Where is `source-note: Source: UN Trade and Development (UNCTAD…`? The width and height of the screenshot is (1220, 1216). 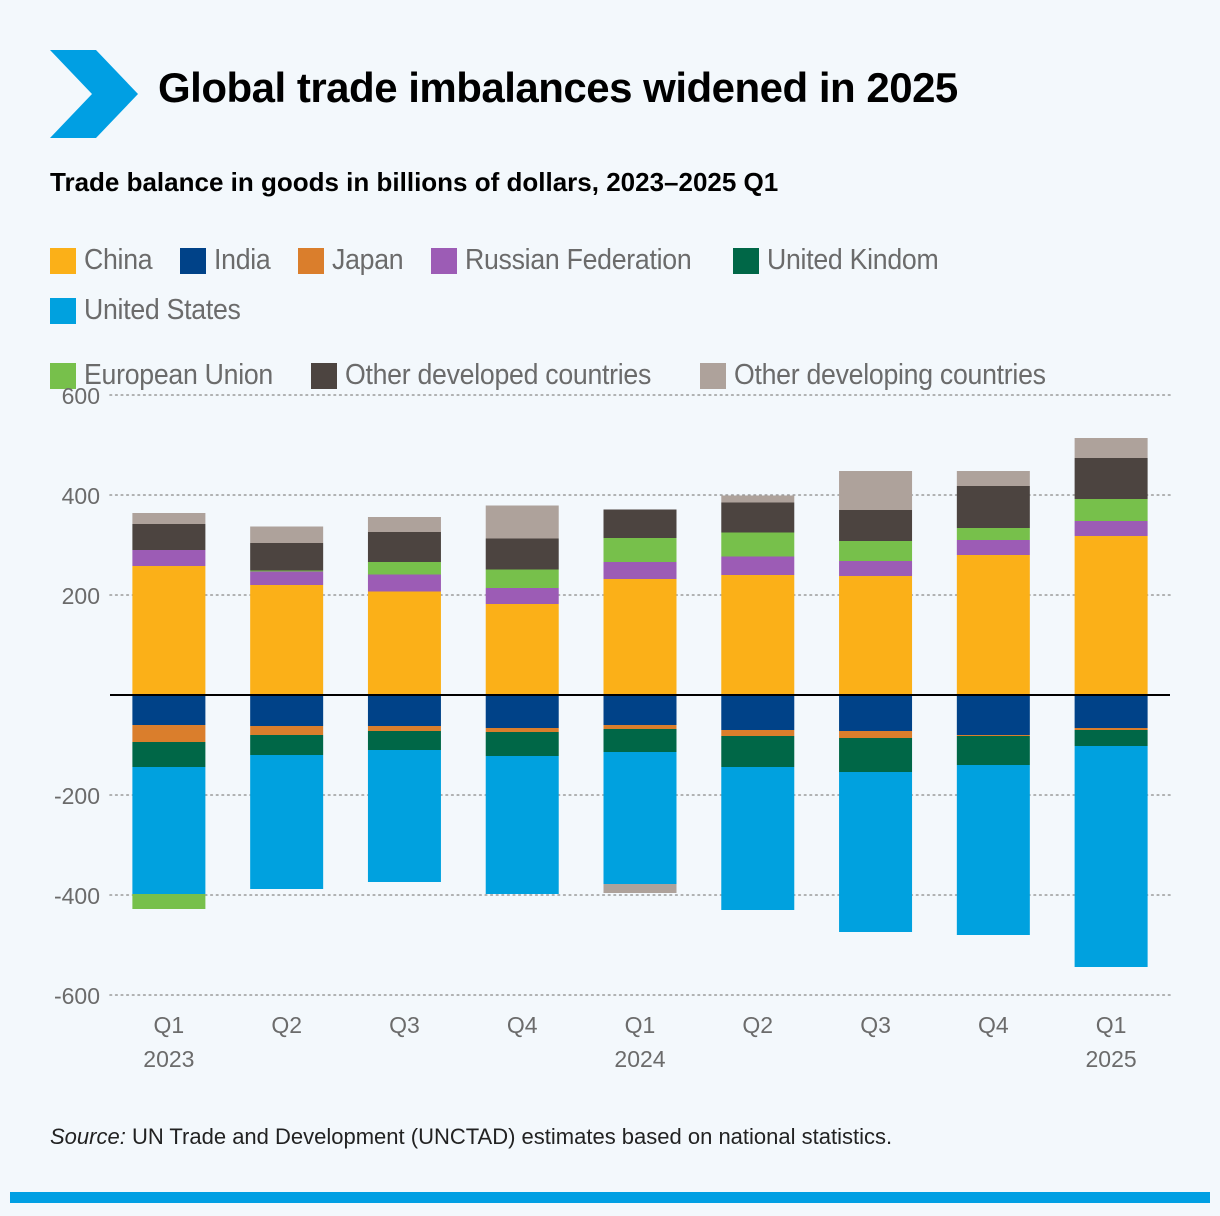
source-note: Source: UN Trade and Development (UNCTAD… is located at coordinates (471, 1137).